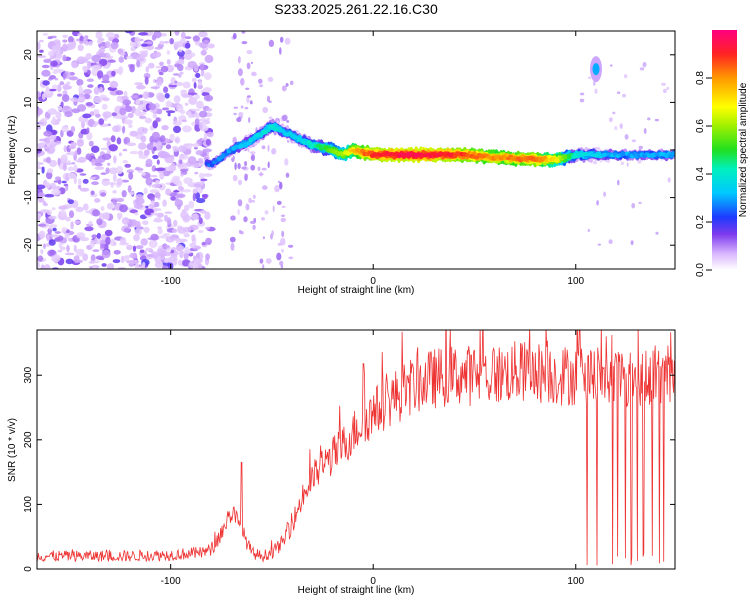 Image resolution: width=750 pixels, height=600 pixels. Describe the element at coordinates (700, 126) in the screenshot. I see `colorbar-tick-label: 0.6` at that location.